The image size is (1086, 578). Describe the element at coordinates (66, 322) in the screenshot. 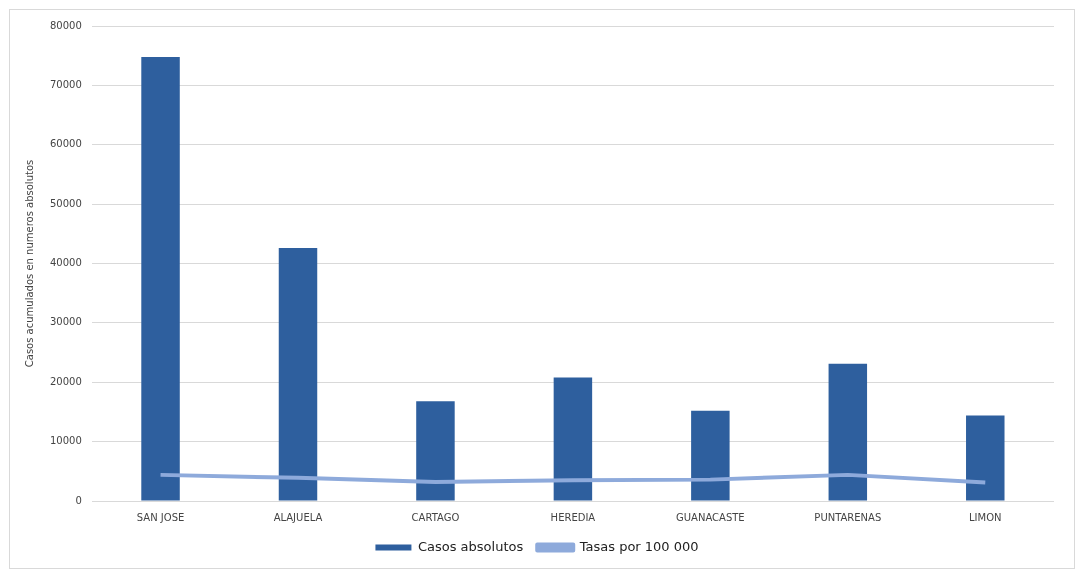

I see `y-tick-label: 30000` at that location.